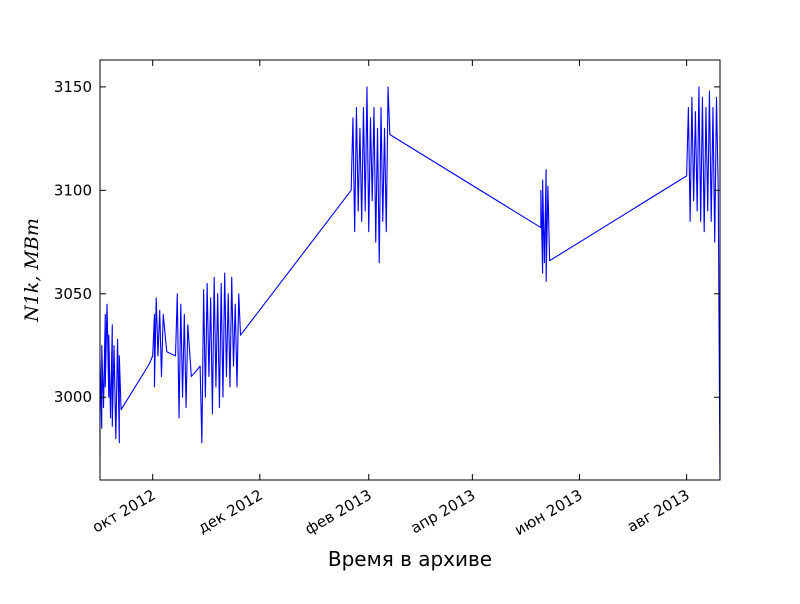 This screenshot has height=604, width=800. What do you see at coordinates (73, 87) in the screenshot?
I see `y-tick-label: 3150` at bounding box center [73, 87].